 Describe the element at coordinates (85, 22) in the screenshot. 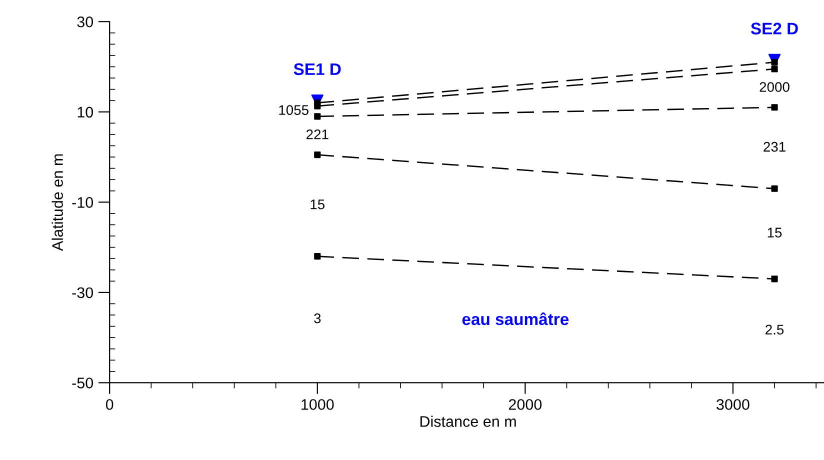

I see `y-tick-label: 30` at that location.